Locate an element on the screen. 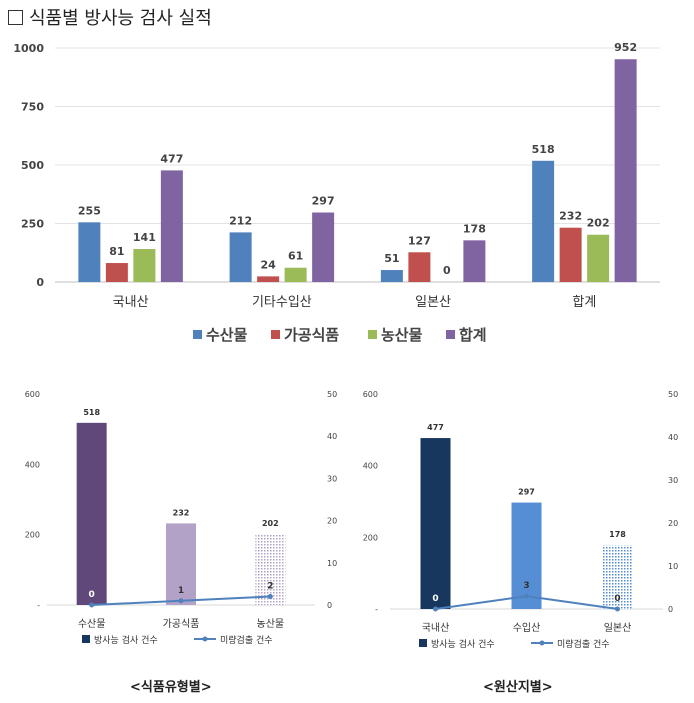 The width and height of the screenshot is (694, 703). x-category-label: 수입산 is located at coordinates (527, 627).